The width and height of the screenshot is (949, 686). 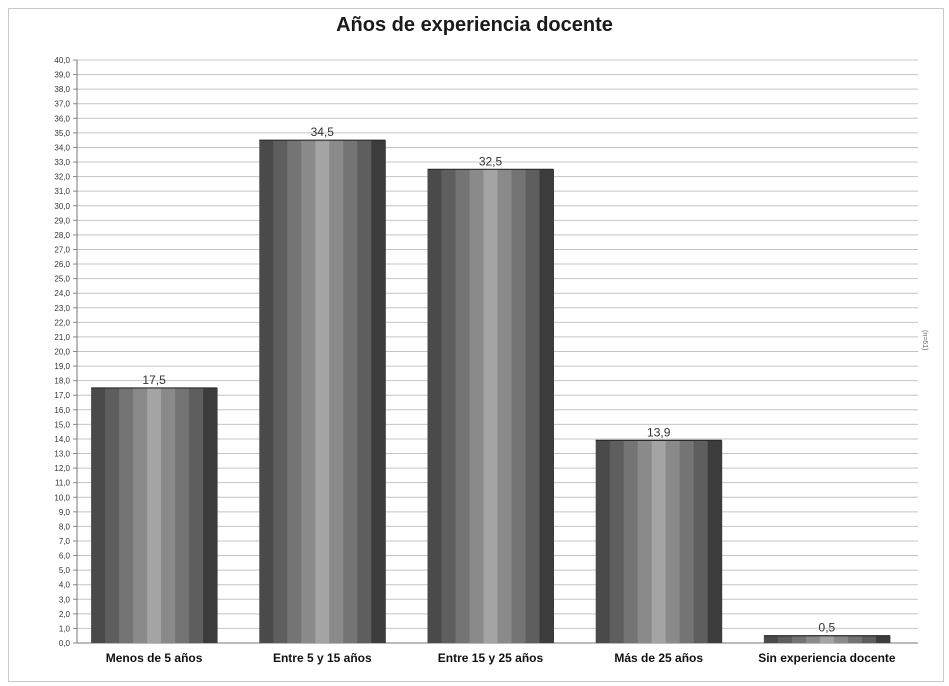 What do you see at coordinates (322, 658) in the screenshot?
I see `x-tick-label: Entre 5 y 15 años` at bounding box center [322, 658].